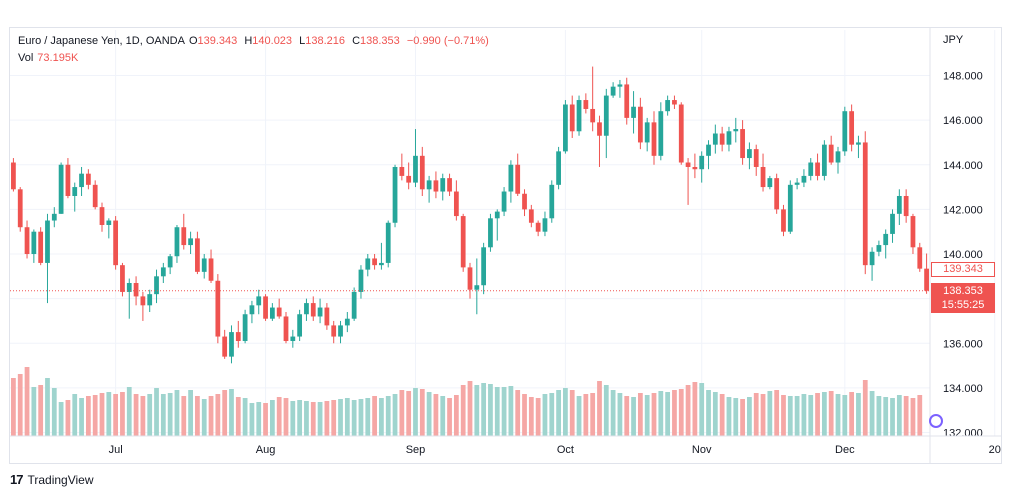  I want to click on price-tick-label: 136.000, so click(963, 344).